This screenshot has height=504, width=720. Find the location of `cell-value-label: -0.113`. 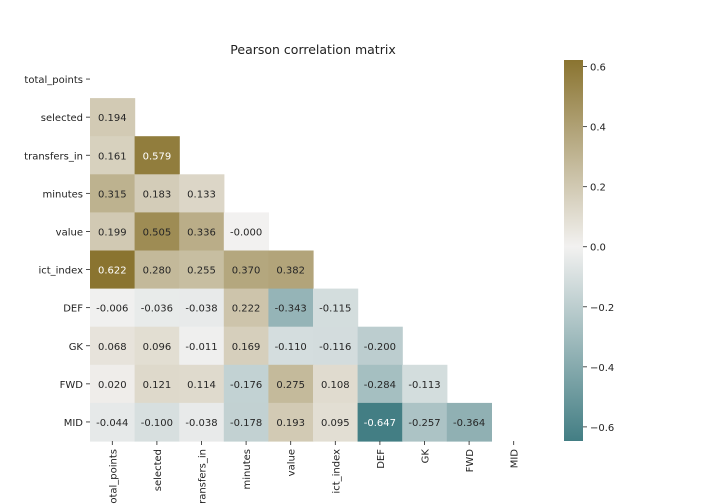

cell-value-label: -0.113 is located at coordinates (424, 385).